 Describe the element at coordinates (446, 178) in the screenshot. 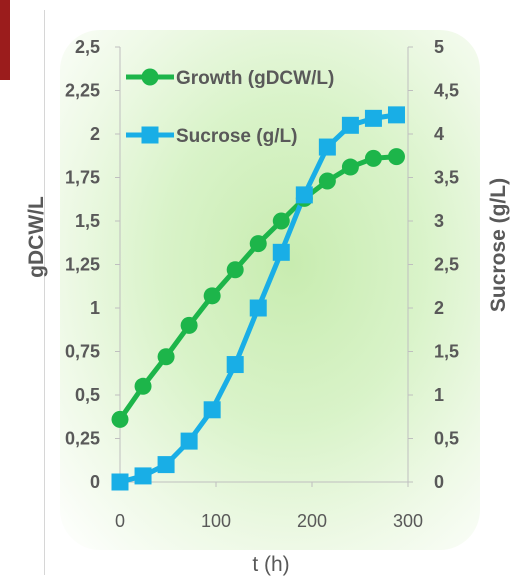

I see `right-tick-label: 3,5` at that location.